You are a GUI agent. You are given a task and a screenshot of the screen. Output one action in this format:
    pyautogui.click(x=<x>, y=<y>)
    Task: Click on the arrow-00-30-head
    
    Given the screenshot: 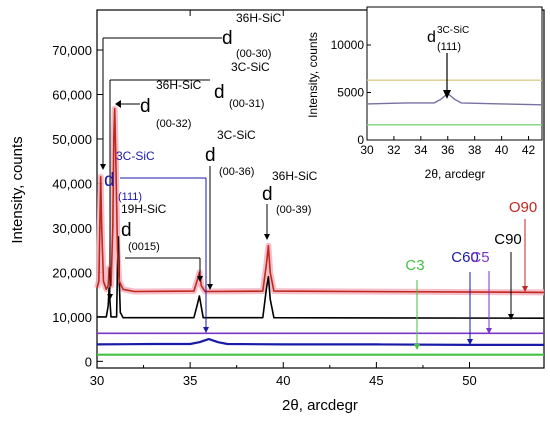 What is the action you would take?
    pyautogui.click(x=103, y=167)
    